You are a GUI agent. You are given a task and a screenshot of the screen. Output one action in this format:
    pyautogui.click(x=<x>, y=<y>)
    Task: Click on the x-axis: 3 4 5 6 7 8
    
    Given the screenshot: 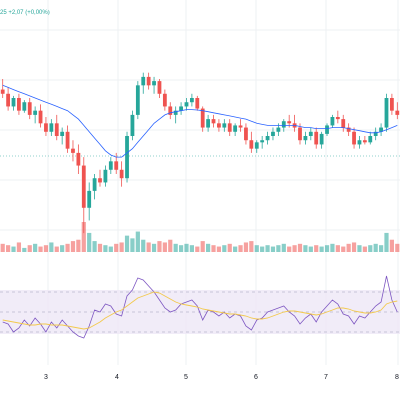 What is the action you would take?
    pyautogui.click(x=221, y=377)
    